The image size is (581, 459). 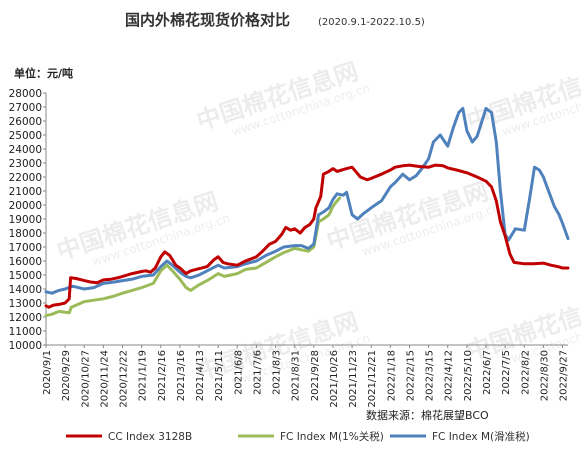 I want to click on legend-label-0: CC Index 3128B, so click(x=150, y=437).